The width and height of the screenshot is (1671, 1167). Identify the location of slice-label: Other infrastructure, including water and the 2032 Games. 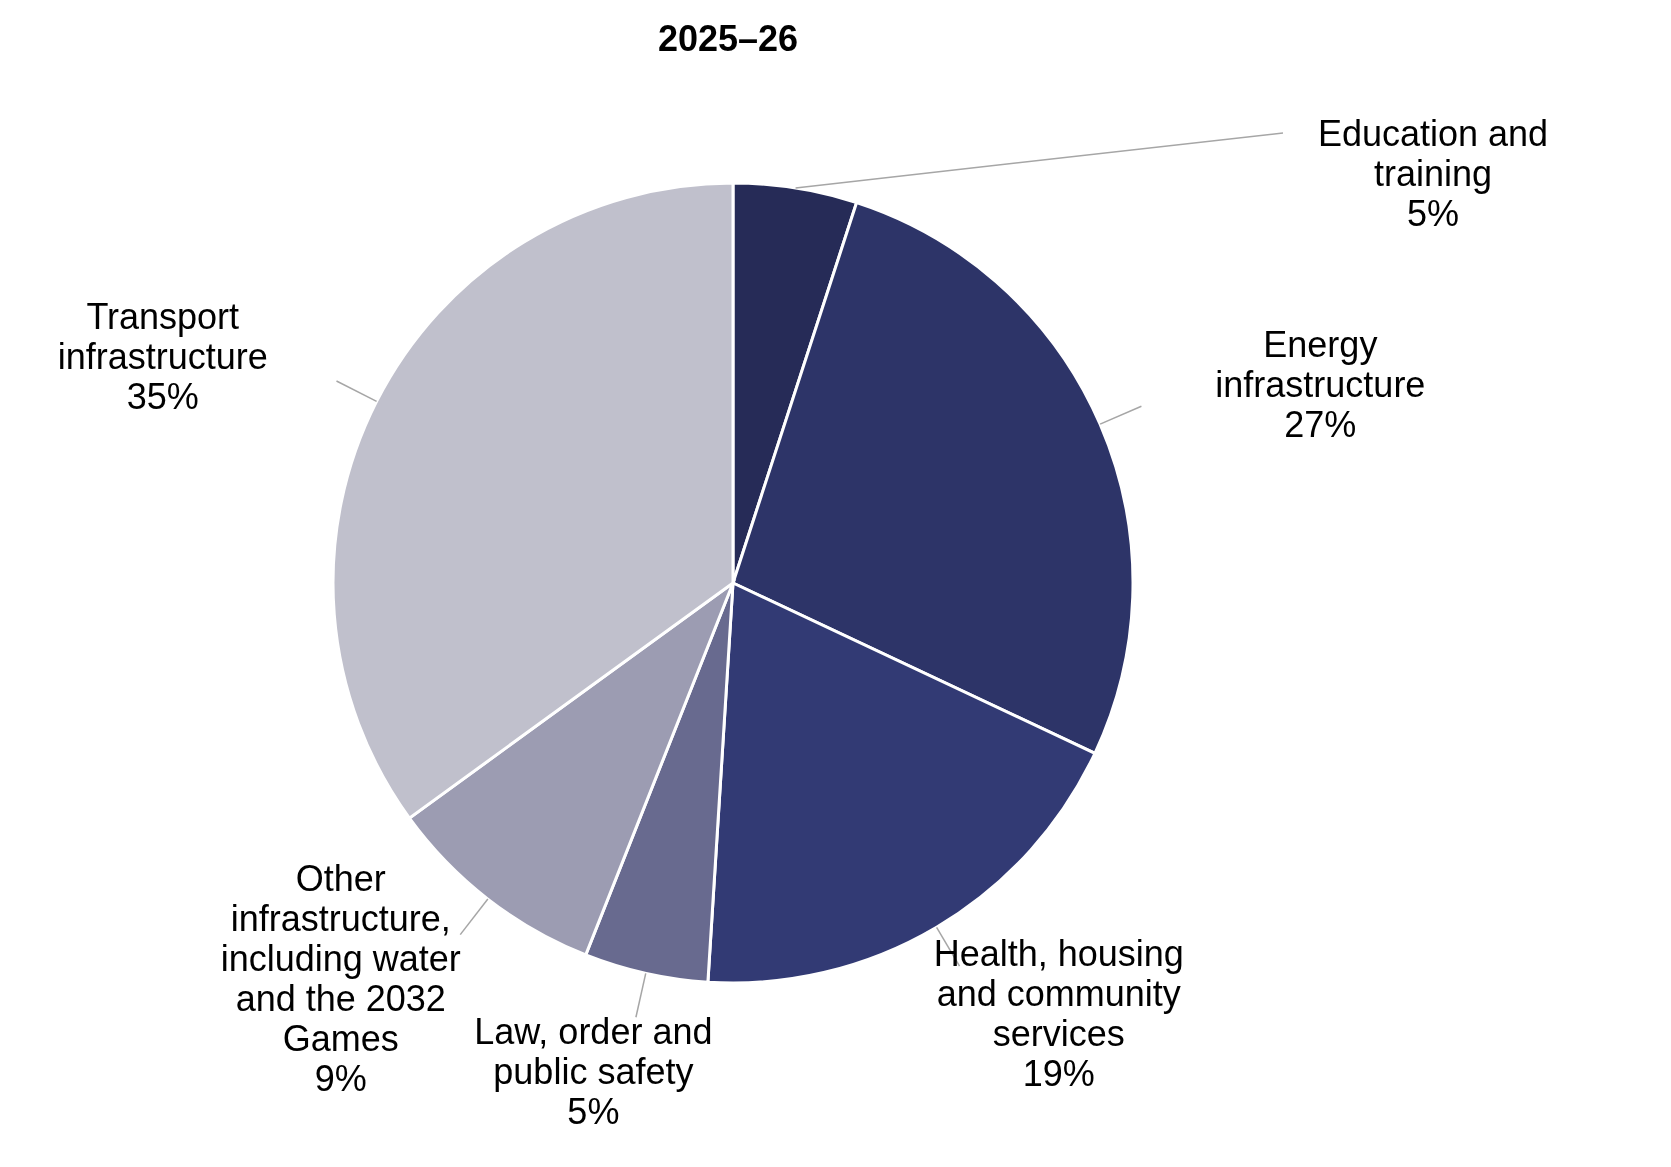
(340, 958).